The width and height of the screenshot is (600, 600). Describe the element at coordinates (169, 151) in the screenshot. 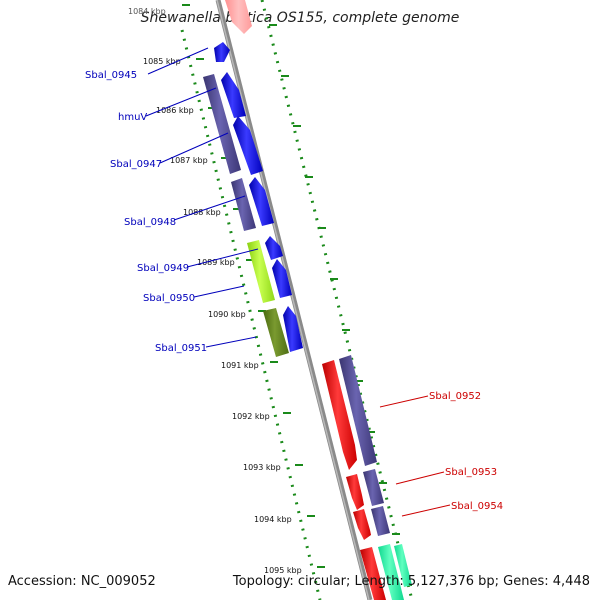

I see `label-sbal-0947: Sbal_0947` at that location.